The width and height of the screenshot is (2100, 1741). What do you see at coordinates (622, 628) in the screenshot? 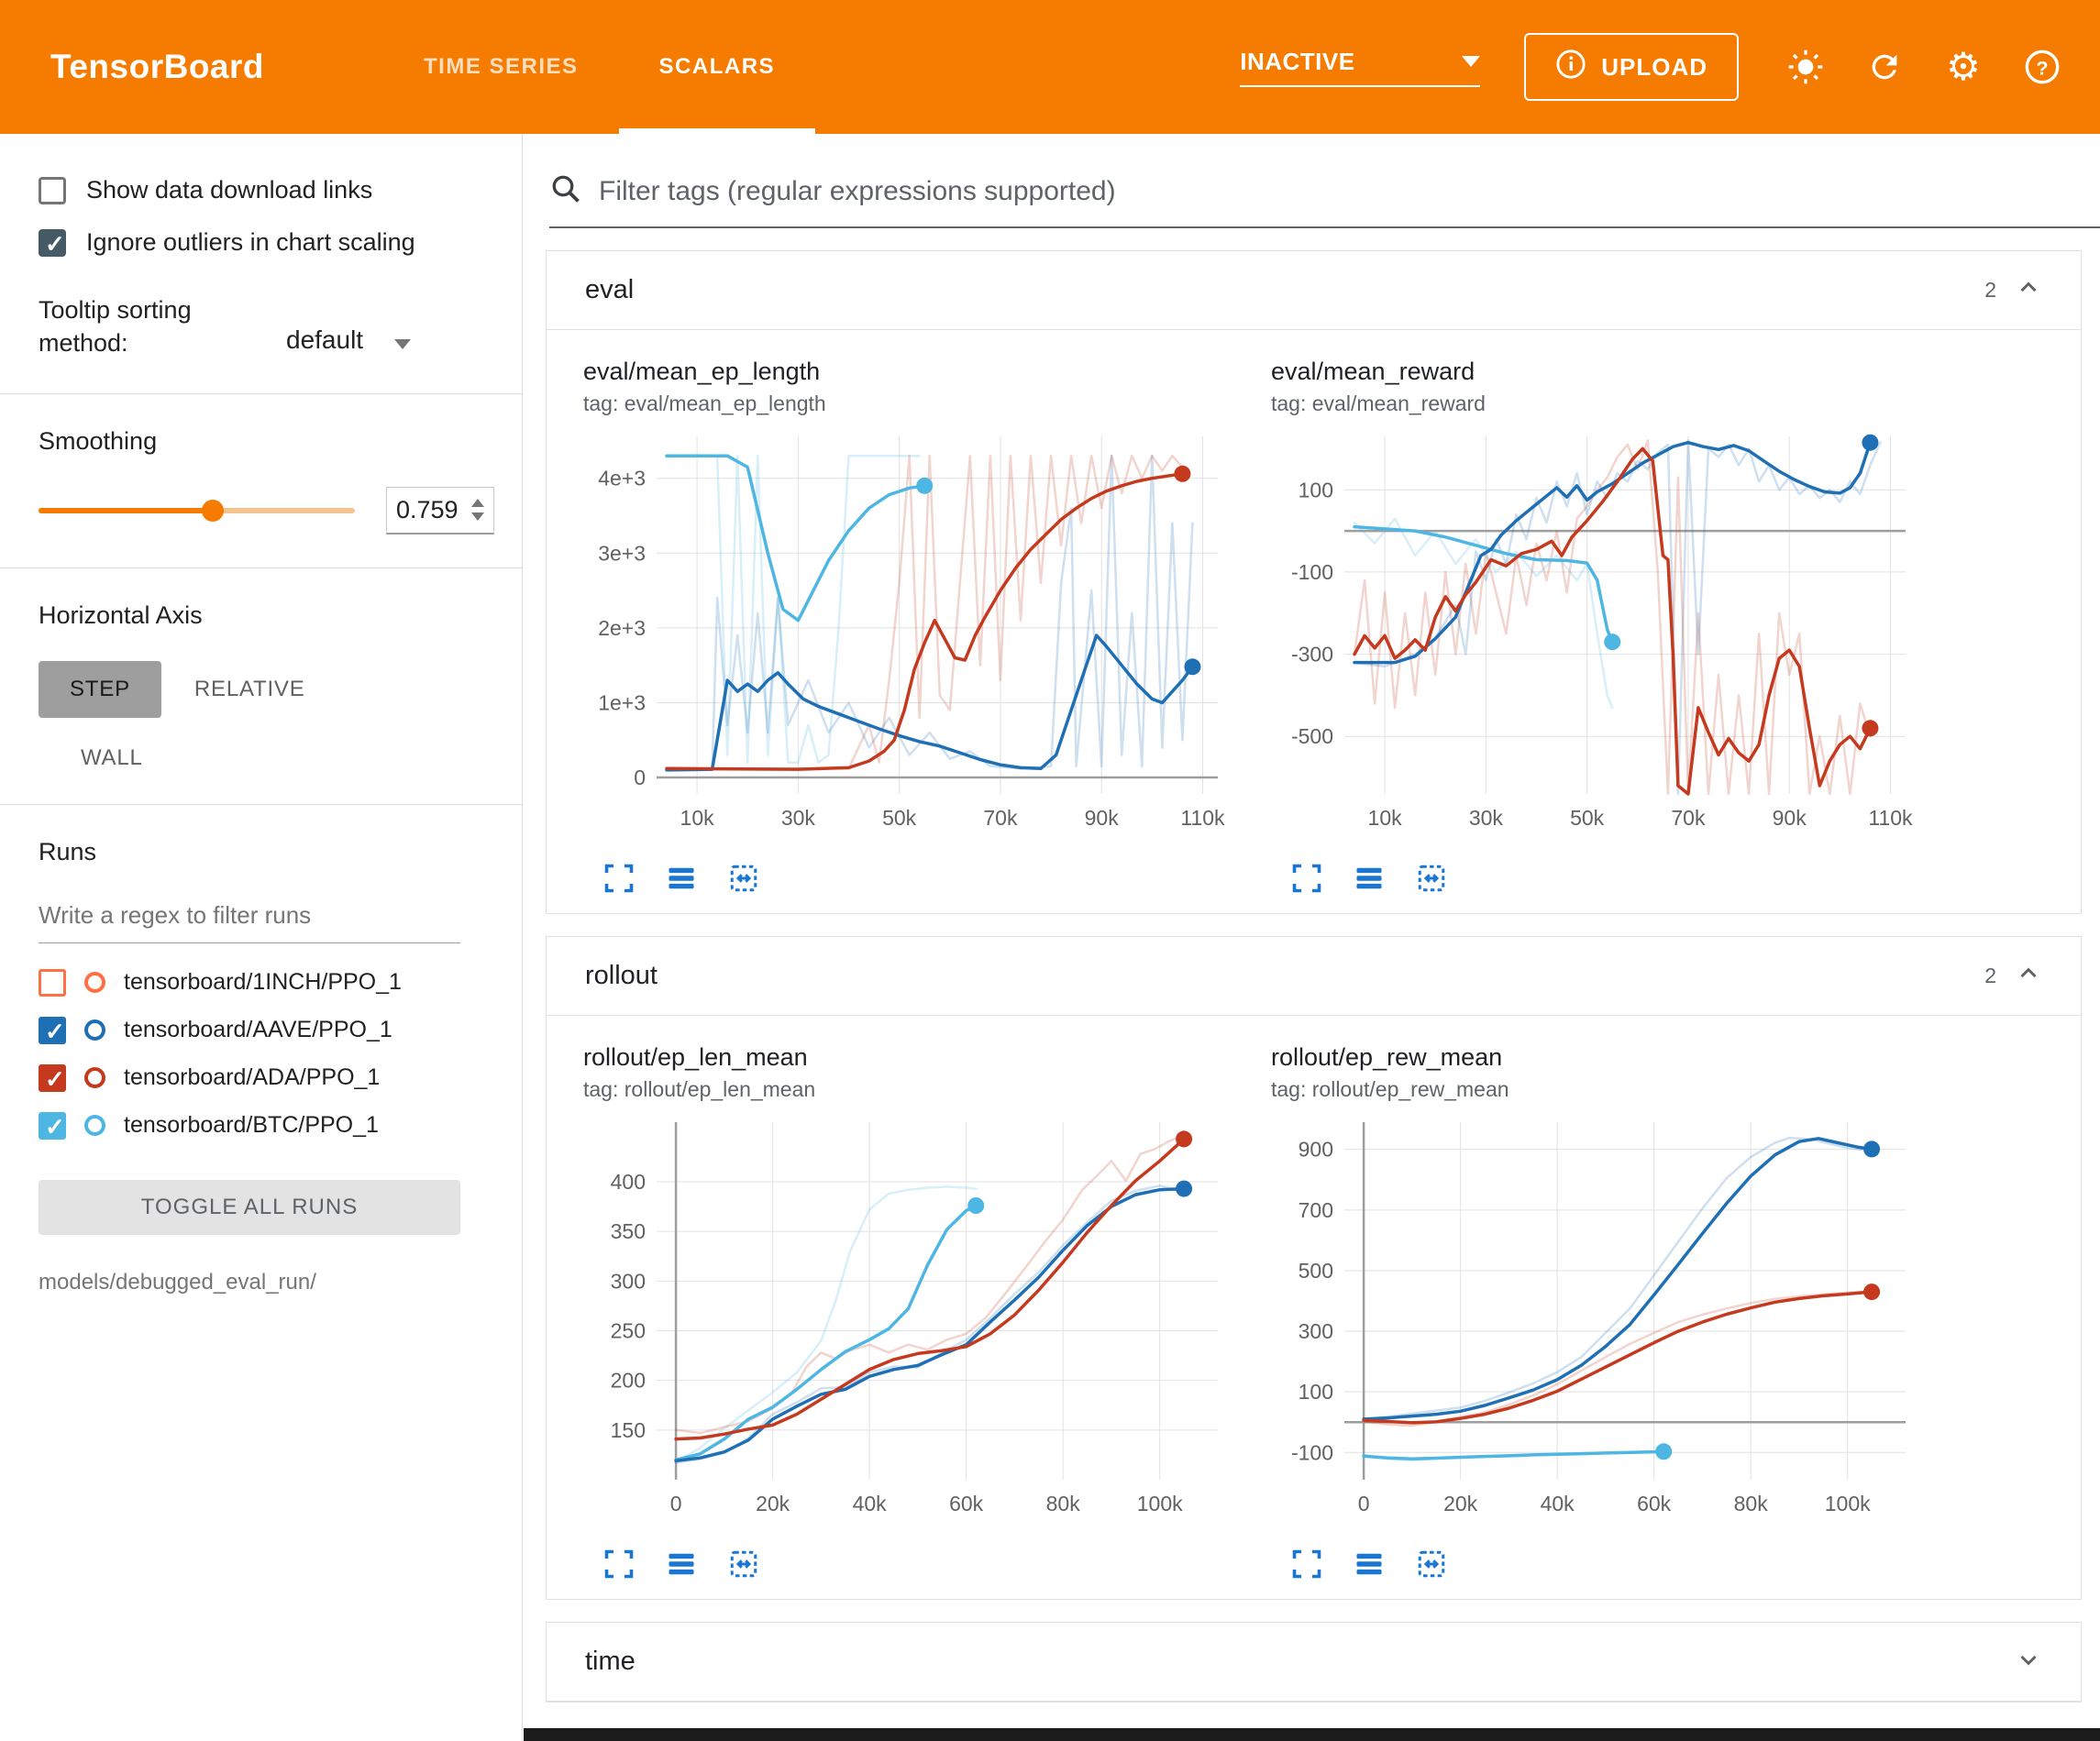
I see `svg-text: 2e+3` at bounding box center [622, 628].